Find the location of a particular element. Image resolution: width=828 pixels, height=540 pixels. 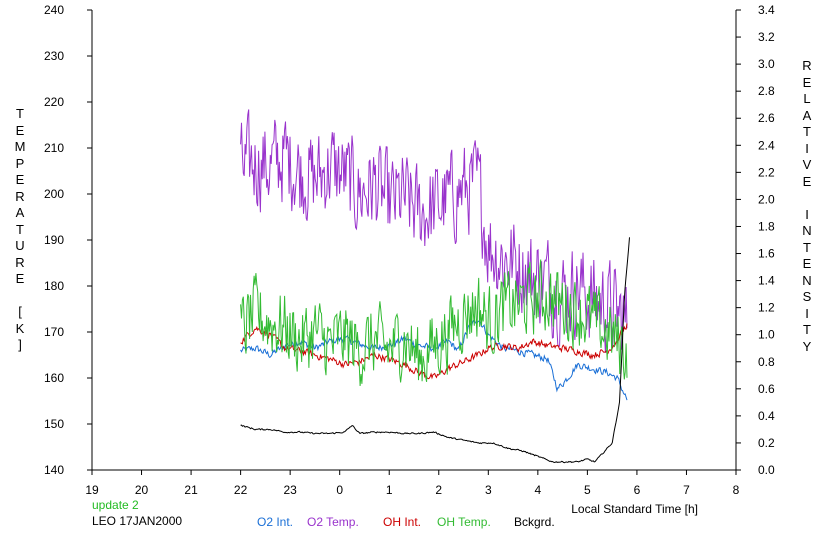

x-tick-label: 6 is located at coordinates (637, 490).